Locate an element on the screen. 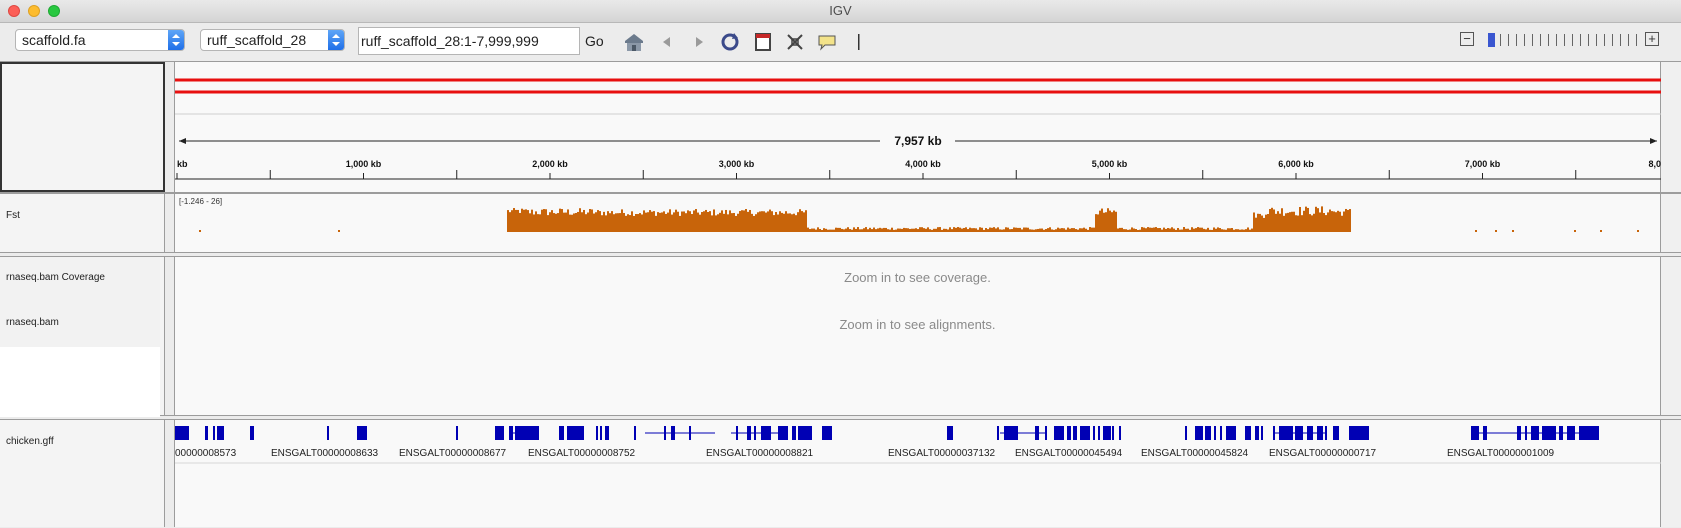 The height and width of the screenshot is (528, 1681). resize-icon is located at coordinates (795, 42).